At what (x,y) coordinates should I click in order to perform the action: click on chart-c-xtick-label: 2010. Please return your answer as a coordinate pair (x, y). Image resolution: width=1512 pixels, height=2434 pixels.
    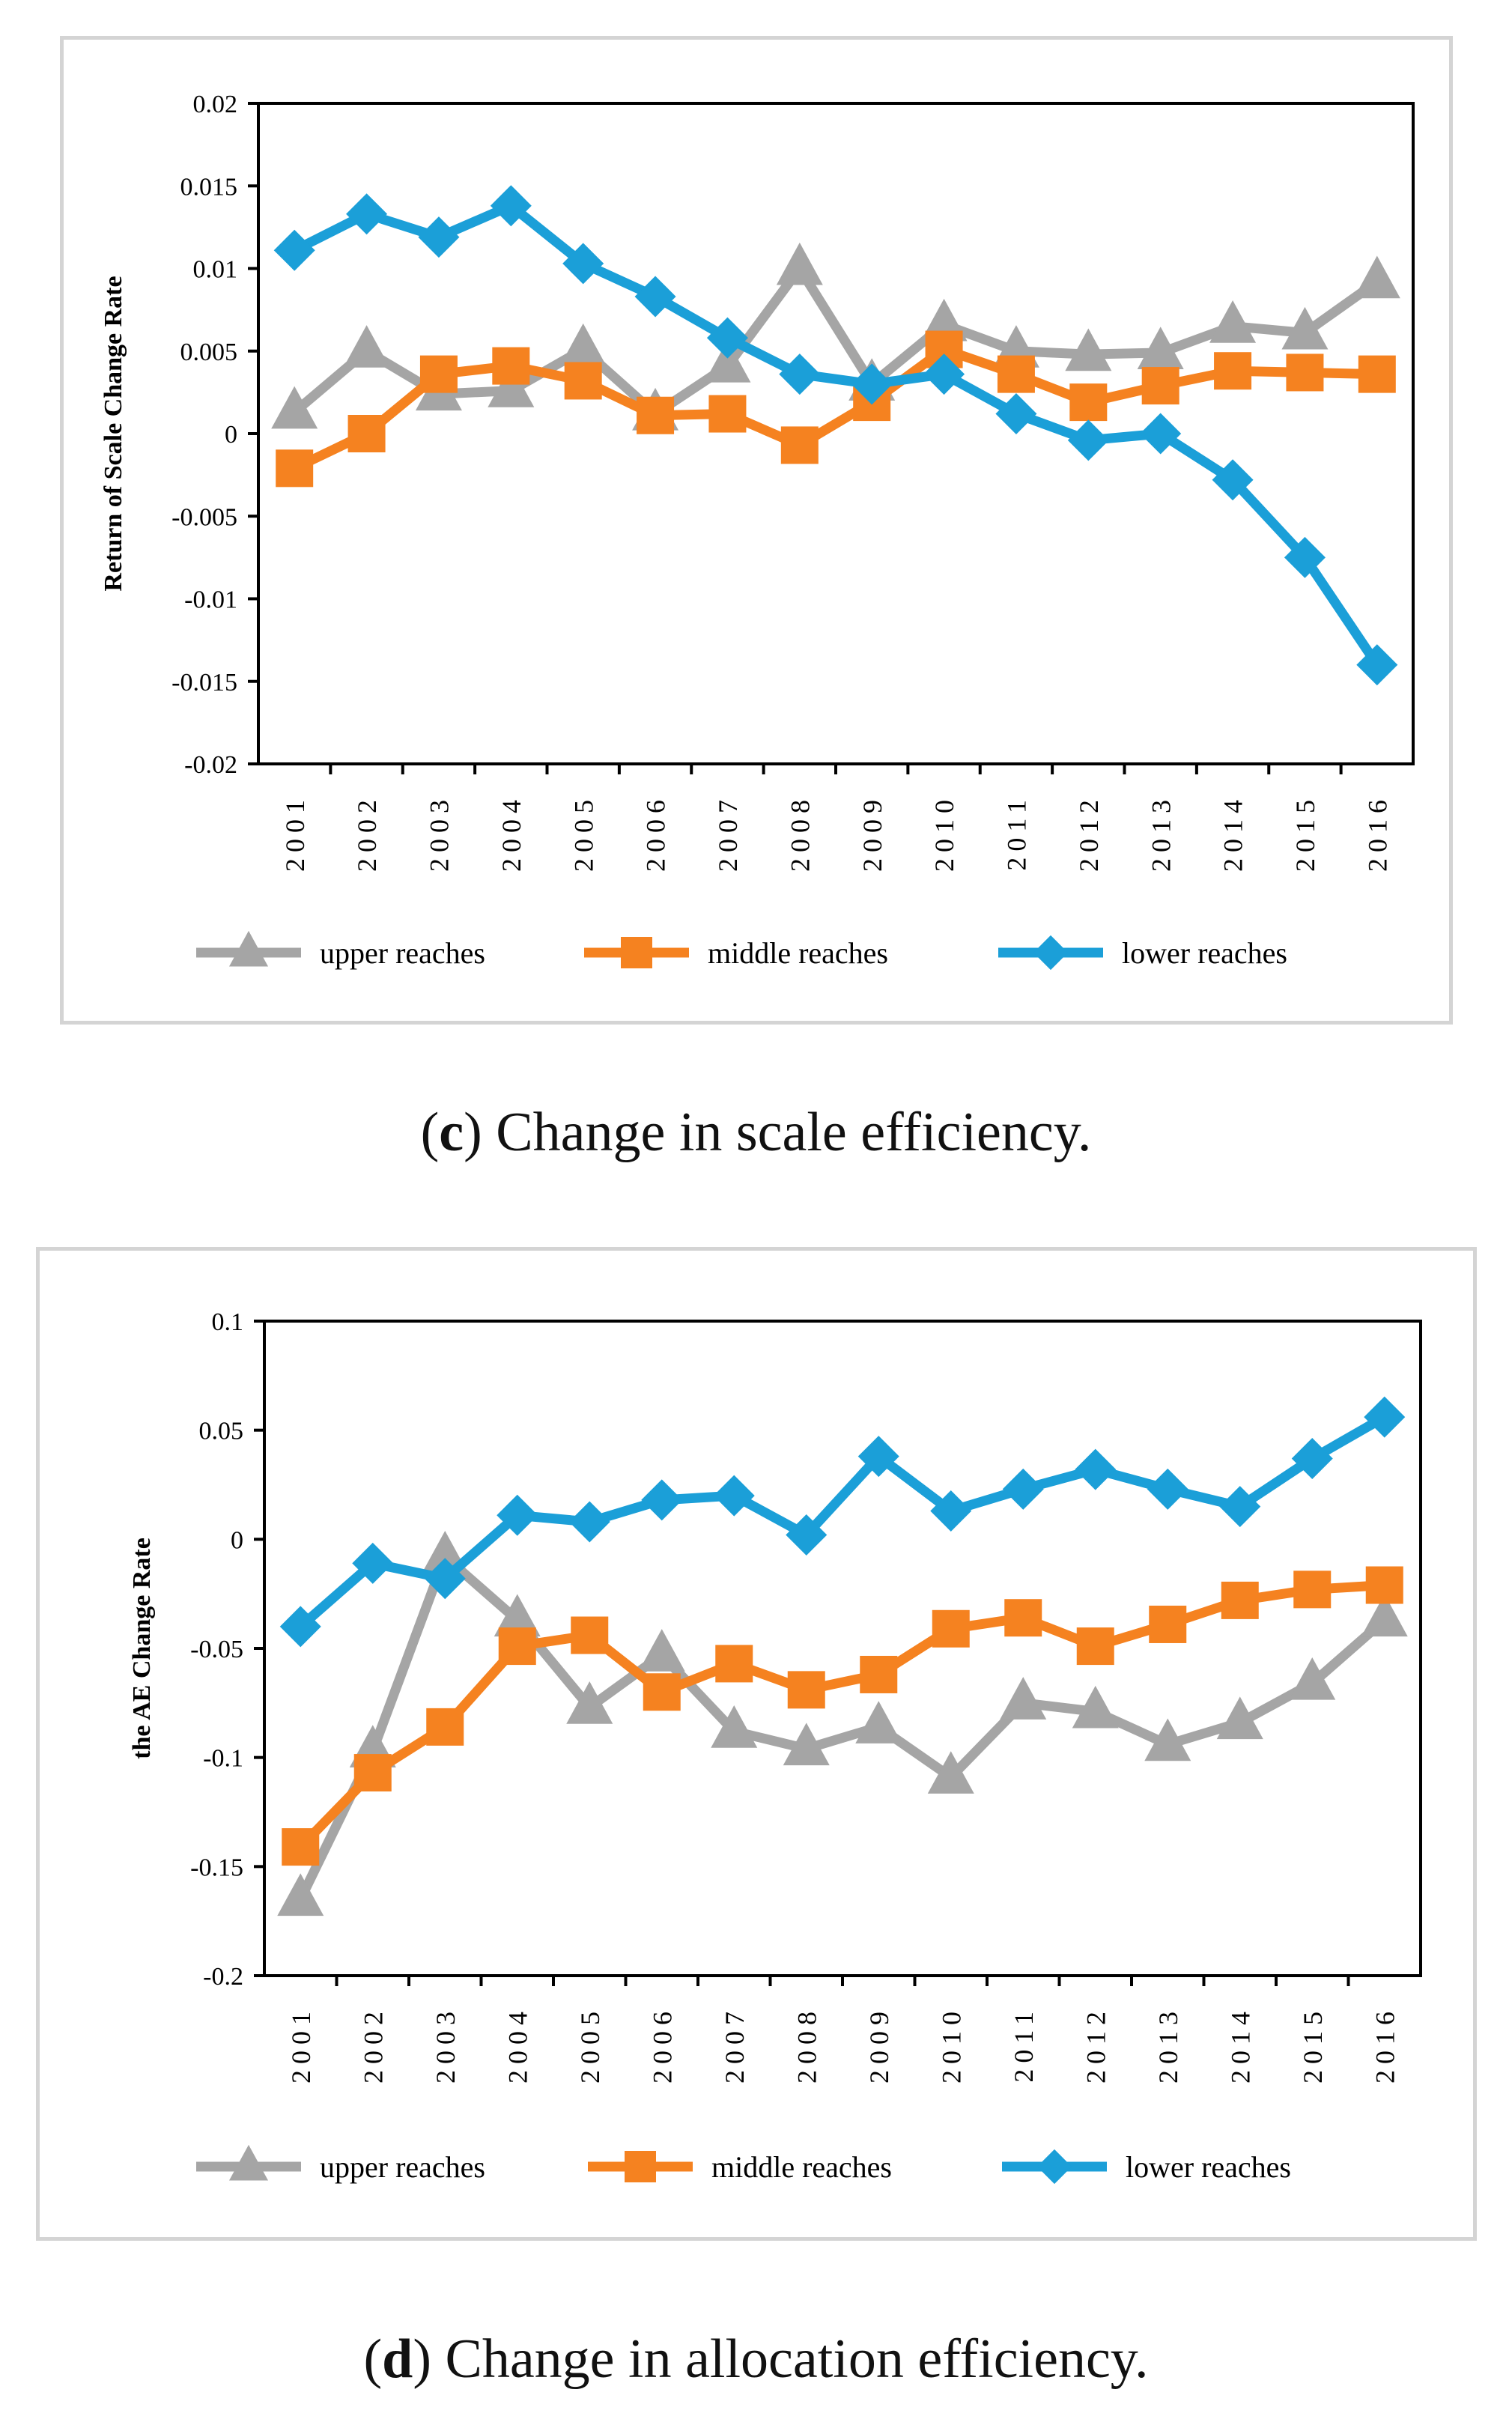
    Looking at the image, I should click on (944, 833).